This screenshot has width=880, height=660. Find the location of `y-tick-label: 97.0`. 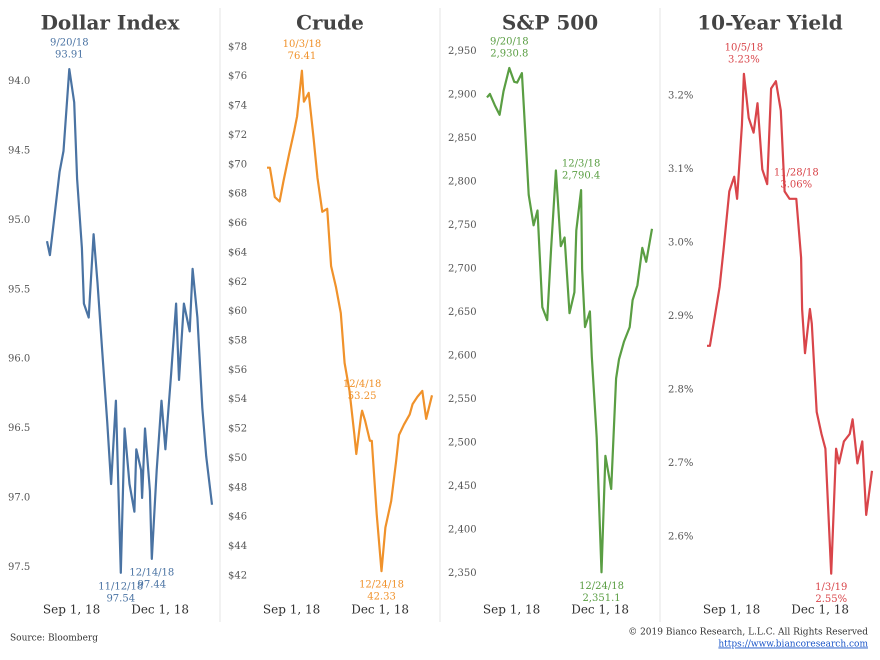

y-tick-label: 97.0 is located at coordinates (19, 497).